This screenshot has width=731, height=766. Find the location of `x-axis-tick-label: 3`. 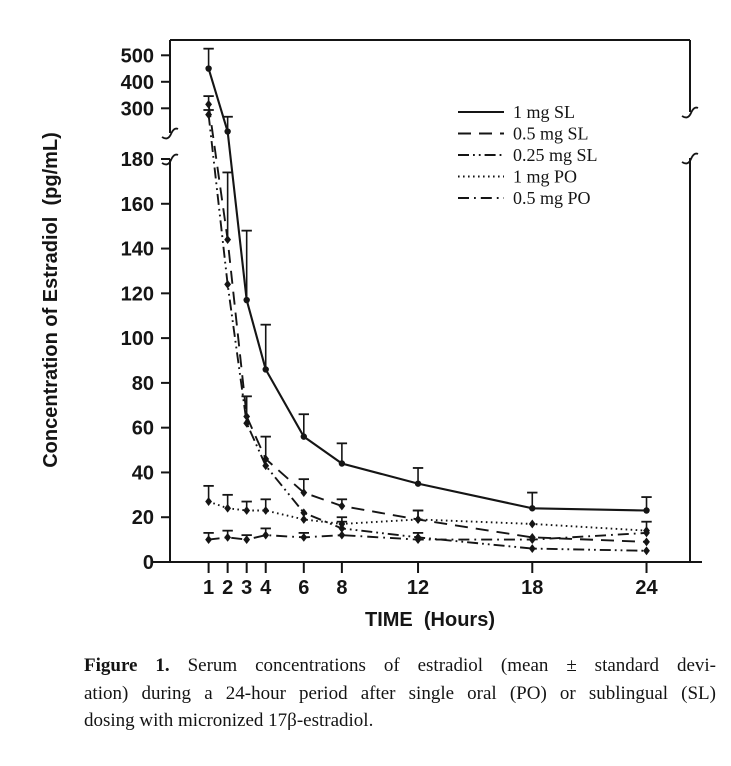

x-axis-tick-label: 3 is located at coordinates (246, 588).